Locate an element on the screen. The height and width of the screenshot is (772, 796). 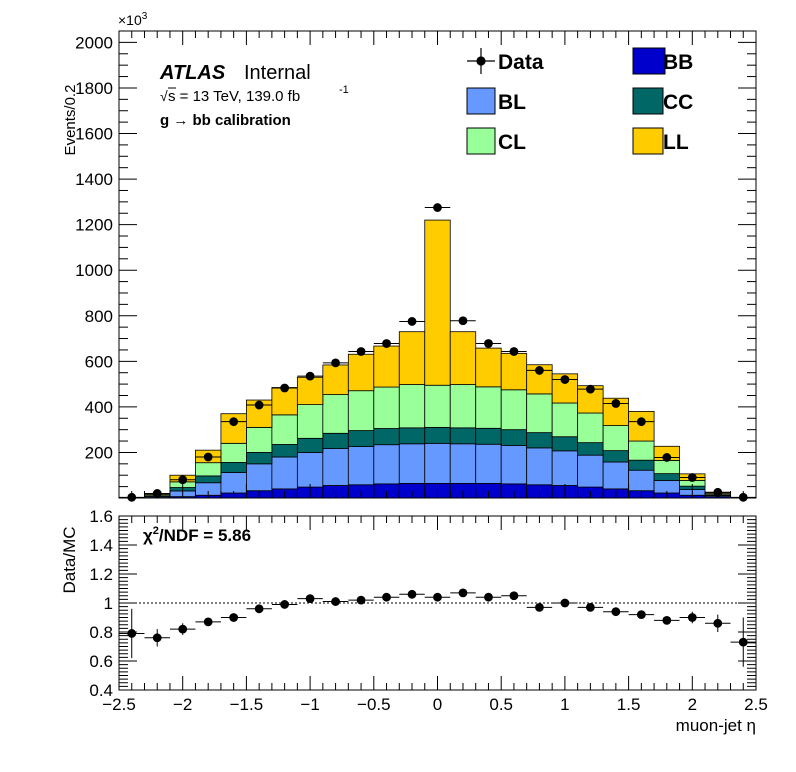
x-tick-label: 1 is located at coordinates (564, 704).